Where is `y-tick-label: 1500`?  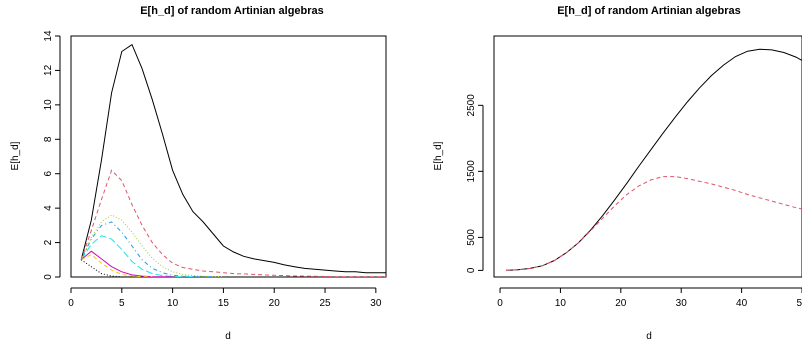 y-tick-label: 1500 is located at coordinates (471, 171).